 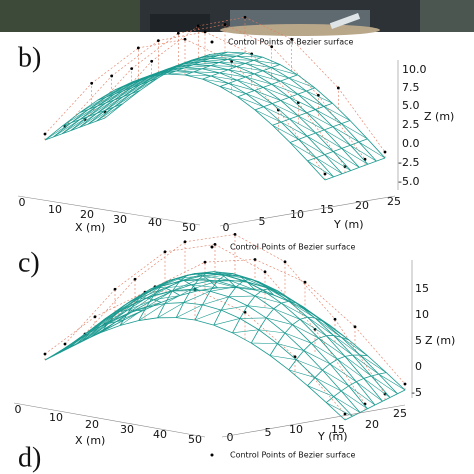 I want to click on z-tick-label: -2.5, so click(x=408, y=162).